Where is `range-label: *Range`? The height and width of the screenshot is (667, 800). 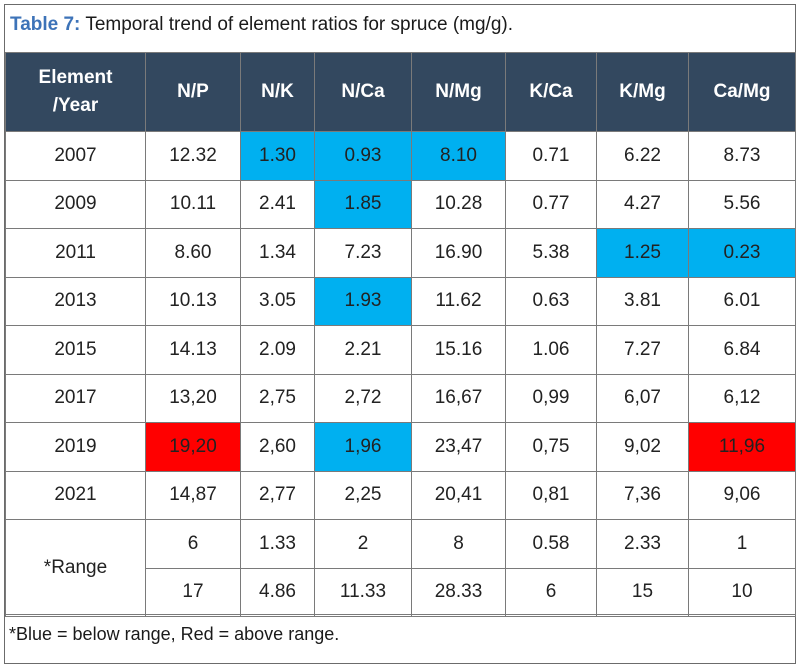 range-label: *Range is located at coordinates (75, 568).